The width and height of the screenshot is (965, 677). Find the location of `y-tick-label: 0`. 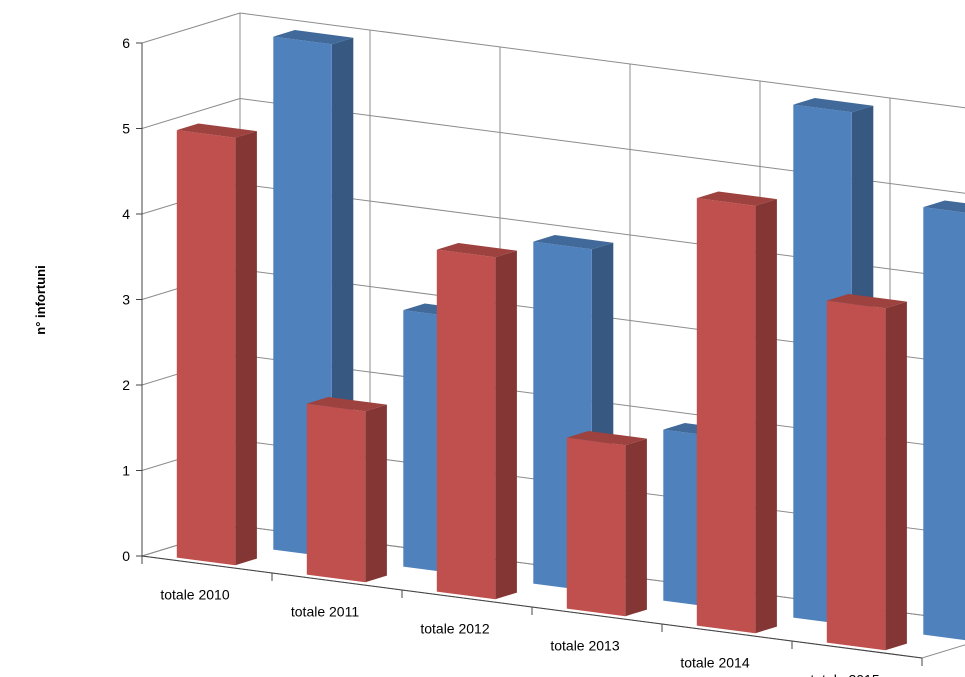

y-tick-label: 0 is located at coordinates (126, 556).